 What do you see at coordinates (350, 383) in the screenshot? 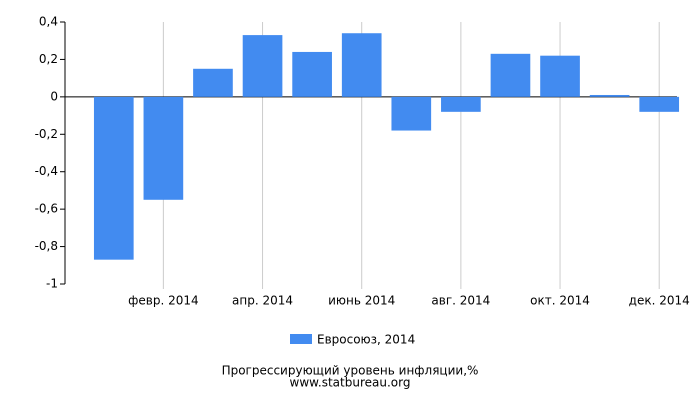
I see `chart-subtitle: www.statbureau.org` at bounding box center [350, 383].